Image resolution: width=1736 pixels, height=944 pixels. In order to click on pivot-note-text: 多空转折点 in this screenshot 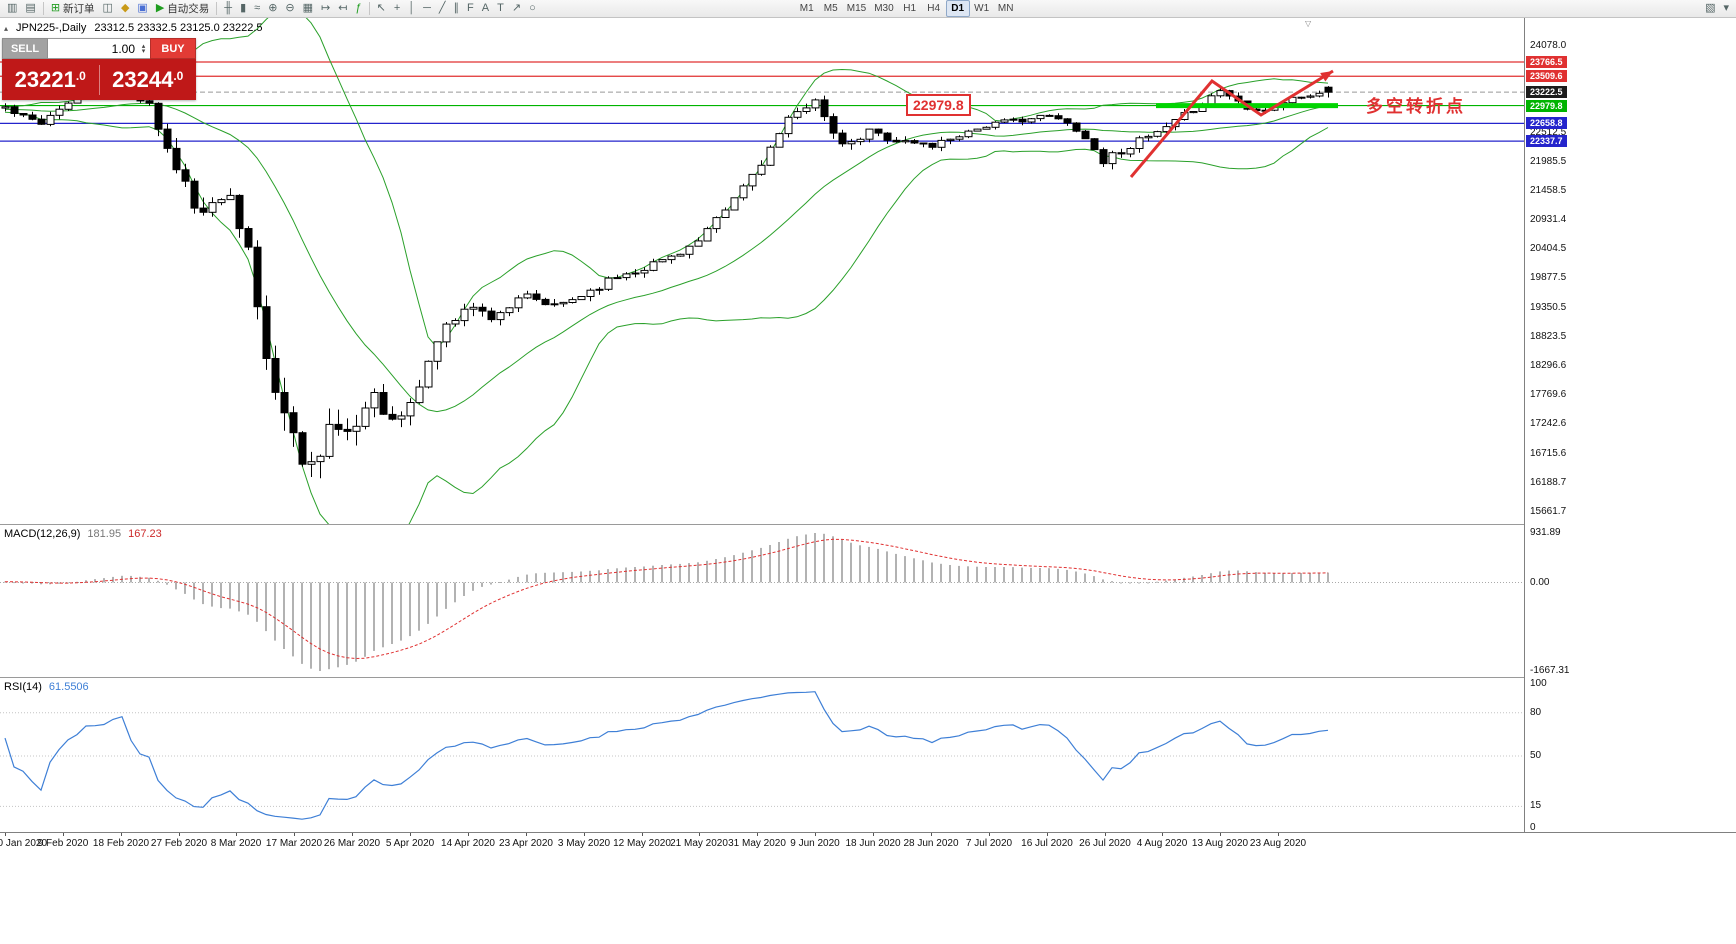, I will do `click(1416, 106)`.